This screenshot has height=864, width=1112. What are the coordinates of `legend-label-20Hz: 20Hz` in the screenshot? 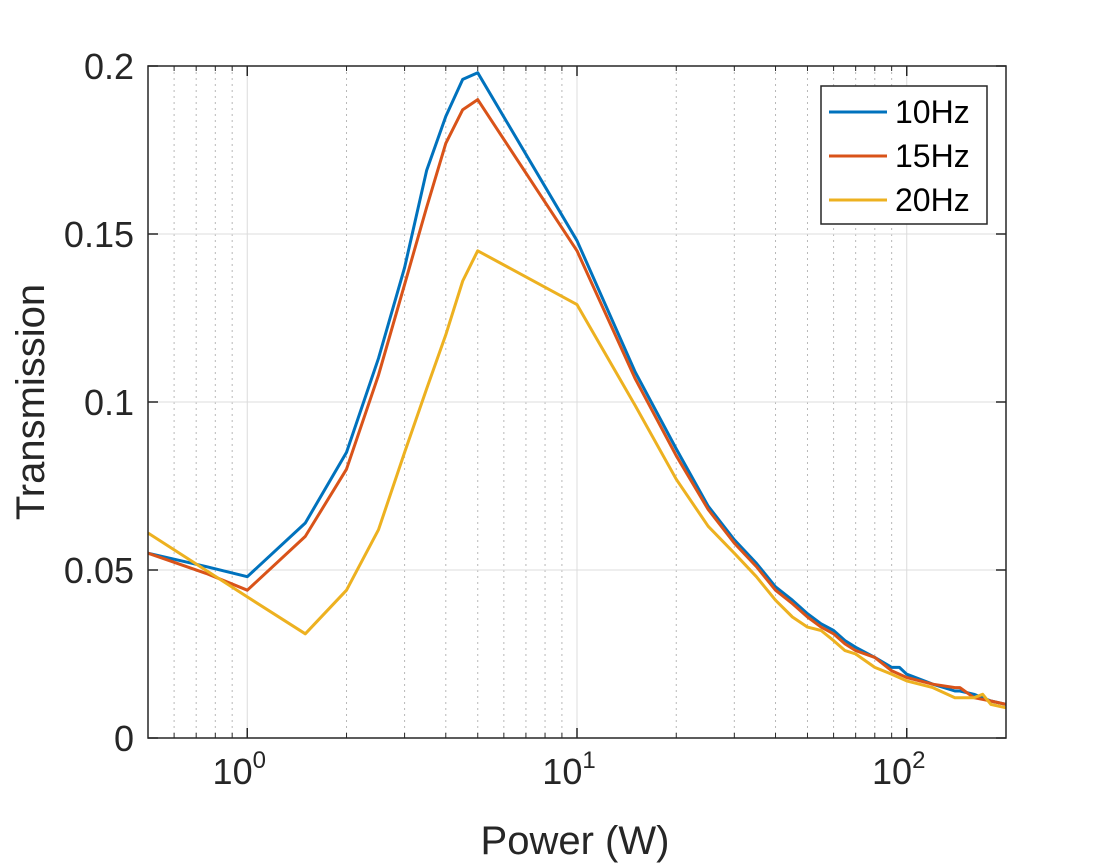 It's located at (932, 200).